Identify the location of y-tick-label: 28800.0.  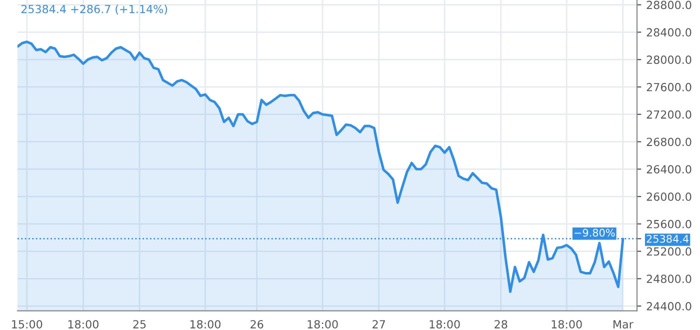
(669, 5).